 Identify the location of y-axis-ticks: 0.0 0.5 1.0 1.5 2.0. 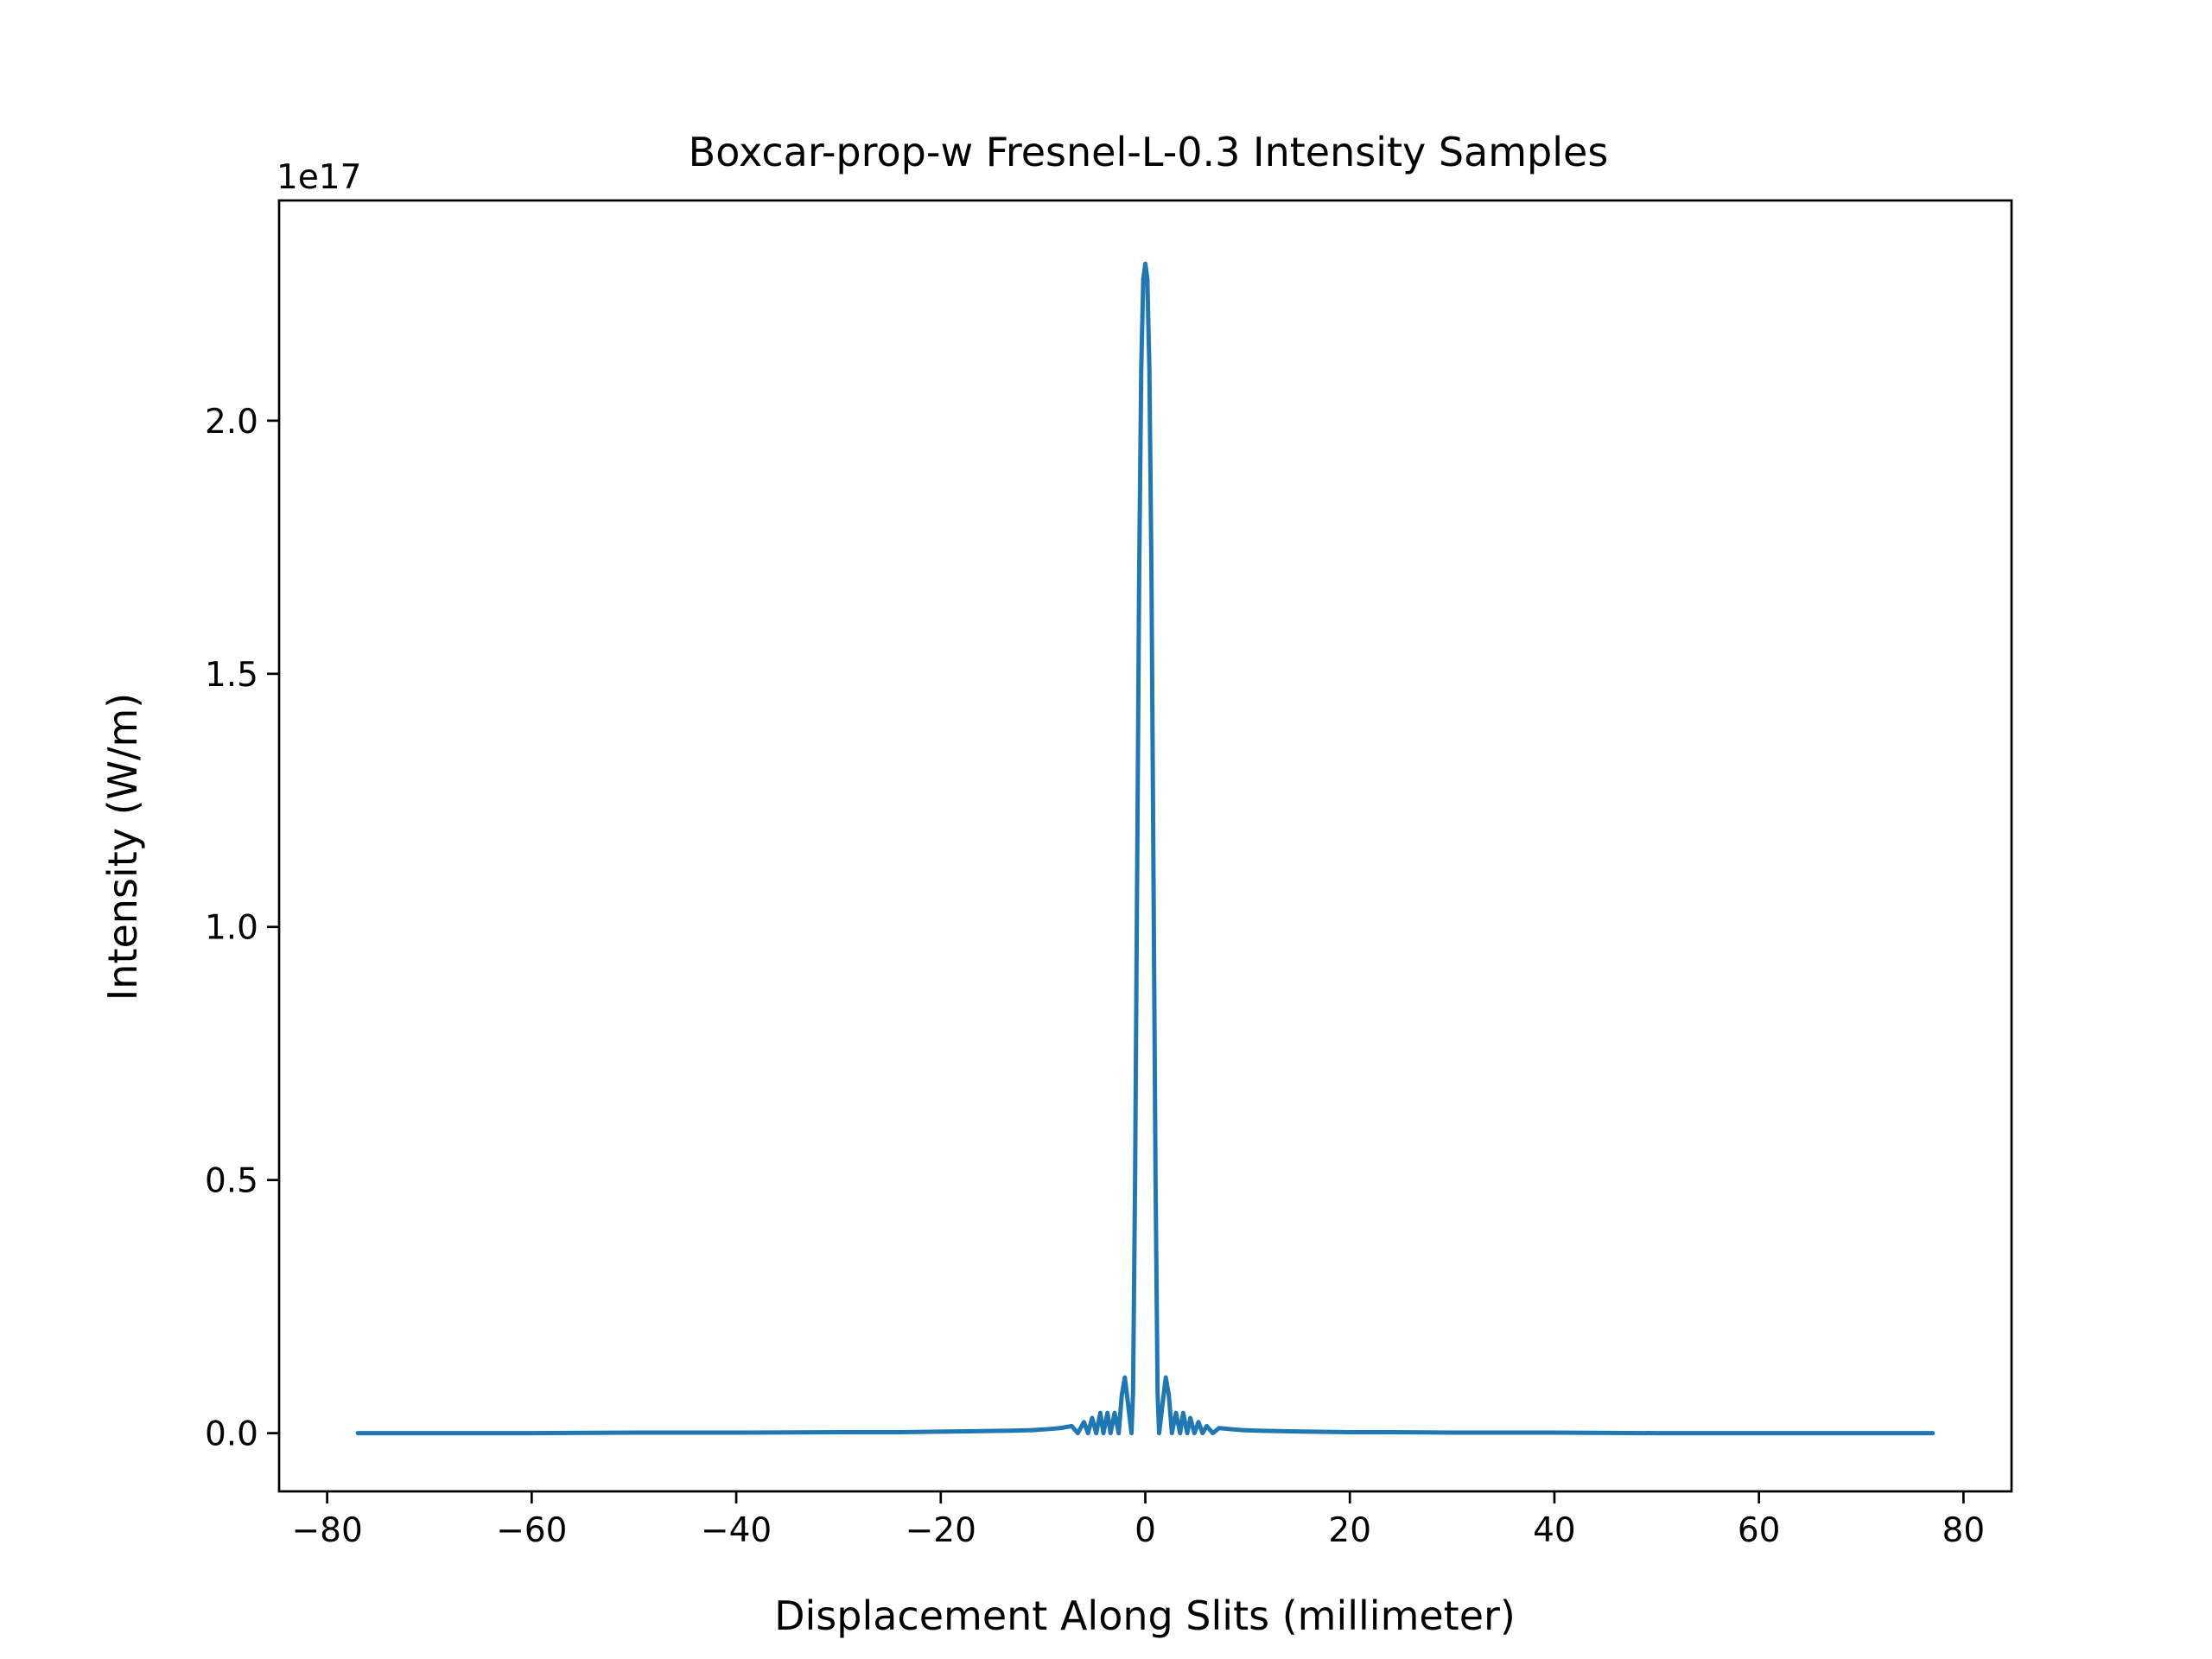
(242, 928).